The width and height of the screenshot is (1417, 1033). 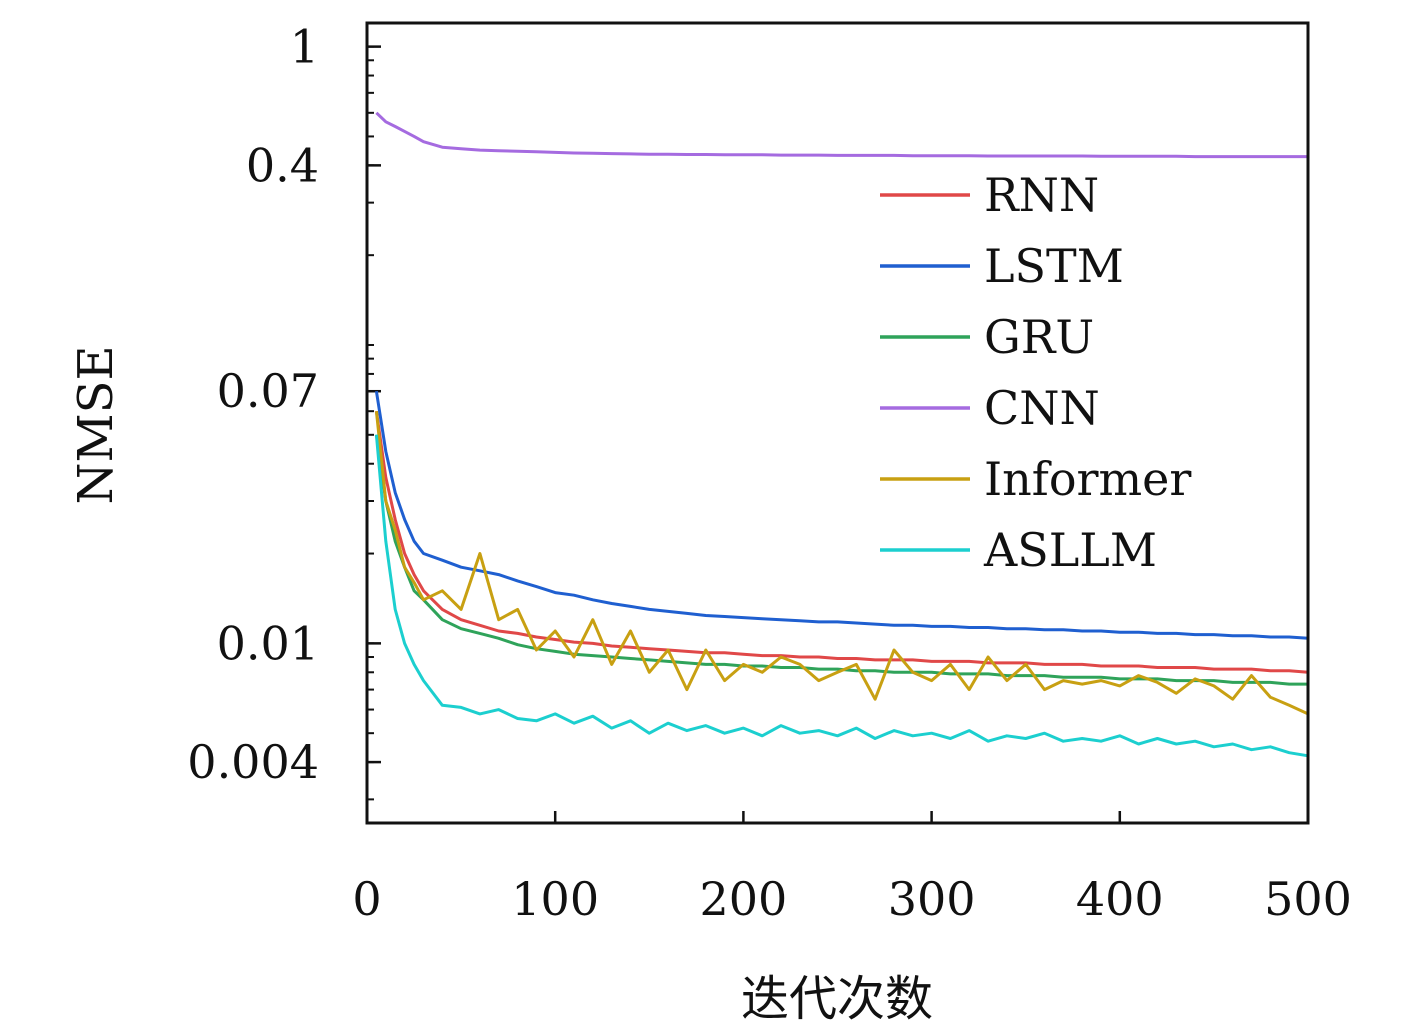 What do you see at coordinates (268, 643) in the screenshot?
I see `y-tick-label: 0.01` at bounding box center [268, 643].